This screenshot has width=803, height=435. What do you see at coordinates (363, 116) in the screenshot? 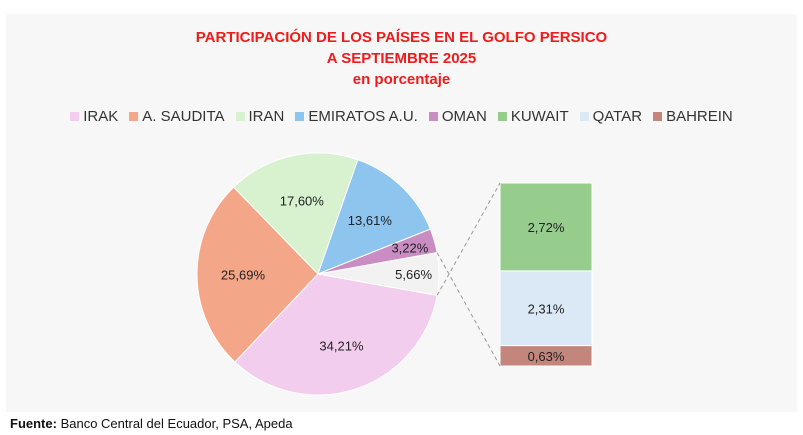
I see `legend-label: EMIRATOS A.U.` at bounding box center [363, 116].